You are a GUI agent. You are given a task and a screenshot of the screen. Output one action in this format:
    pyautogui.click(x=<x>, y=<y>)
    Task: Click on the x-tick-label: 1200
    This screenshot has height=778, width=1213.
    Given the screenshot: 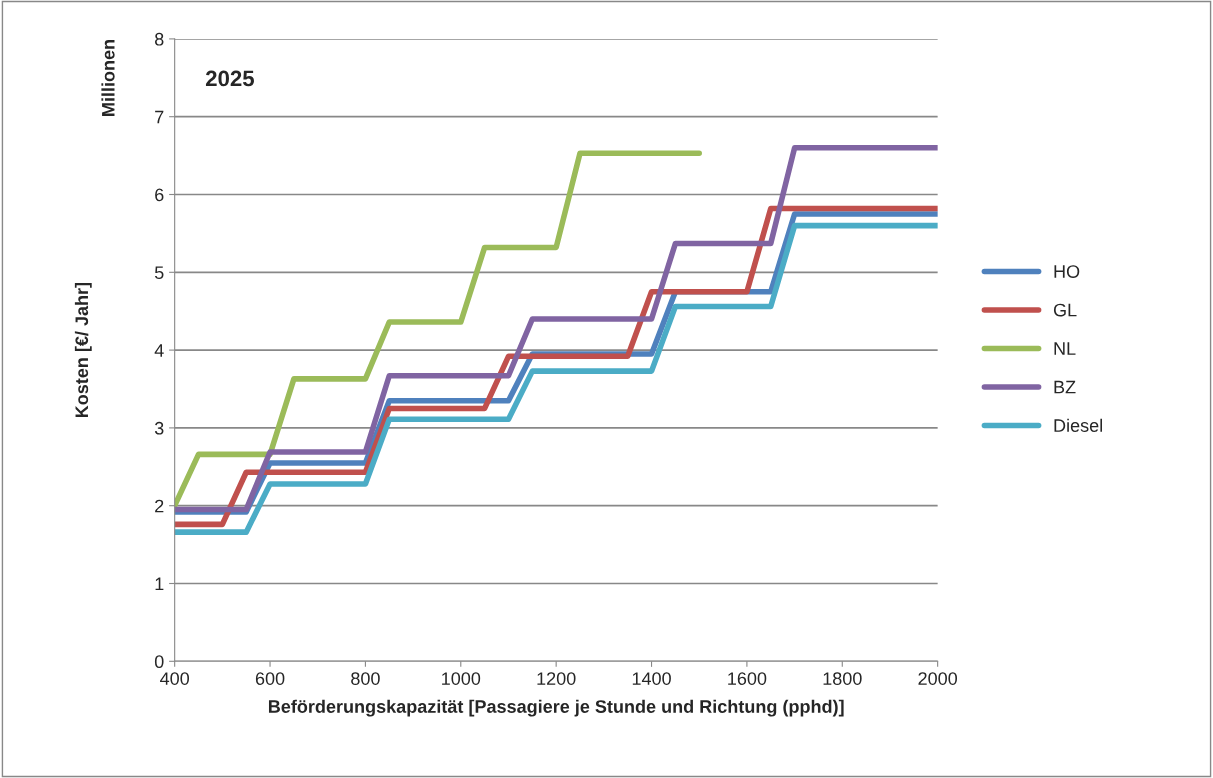 What is the action you would take?
    pyautogui.click(x=556, y=678)
    